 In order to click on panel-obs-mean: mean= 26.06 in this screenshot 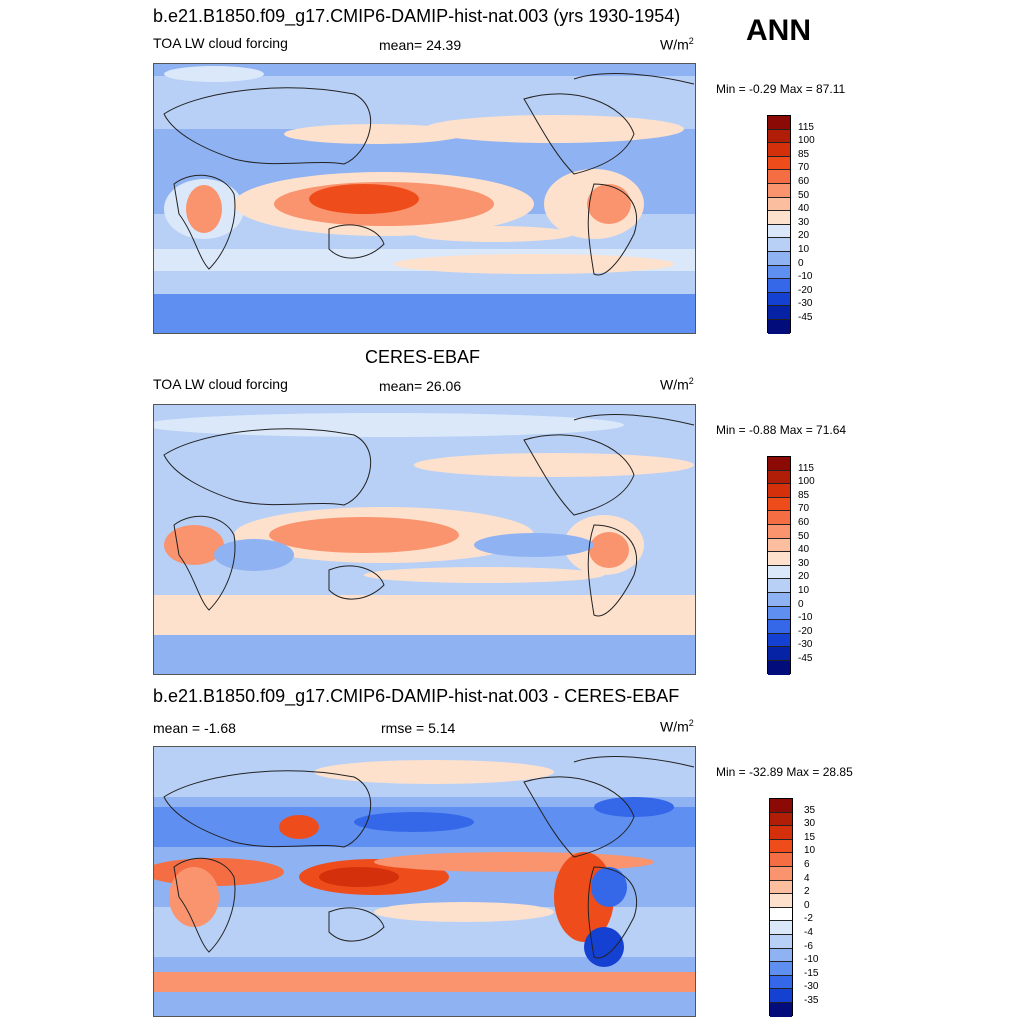, I will do `click(420, 386)`.